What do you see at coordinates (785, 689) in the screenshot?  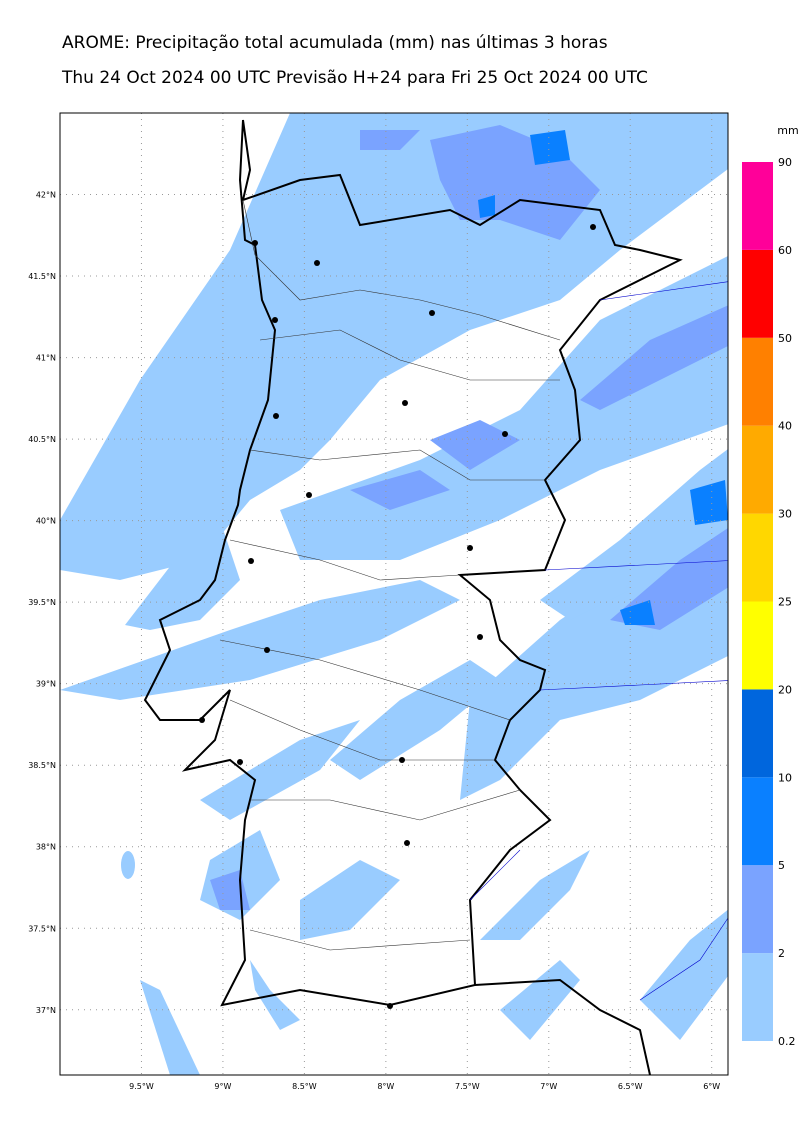 I see `colorbar-label: 20` at bounding box center [785, 689].